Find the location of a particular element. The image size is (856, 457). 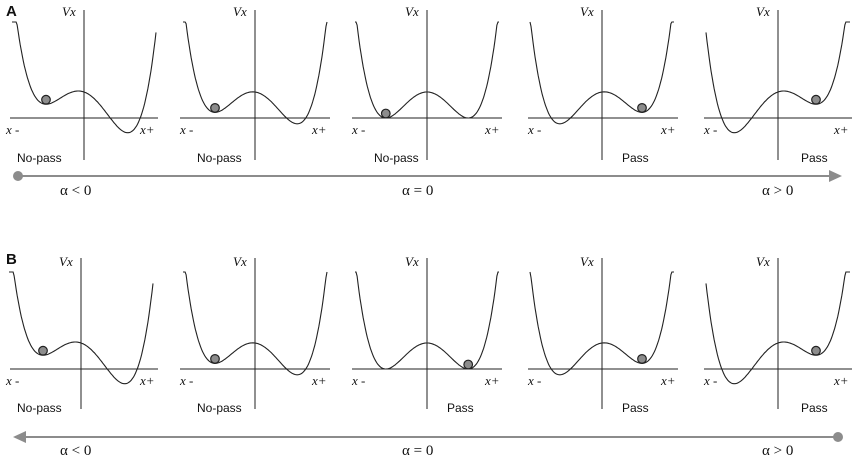

panel-a-3: Vx x - x+ No-pass is located at coordinates (426, 84).